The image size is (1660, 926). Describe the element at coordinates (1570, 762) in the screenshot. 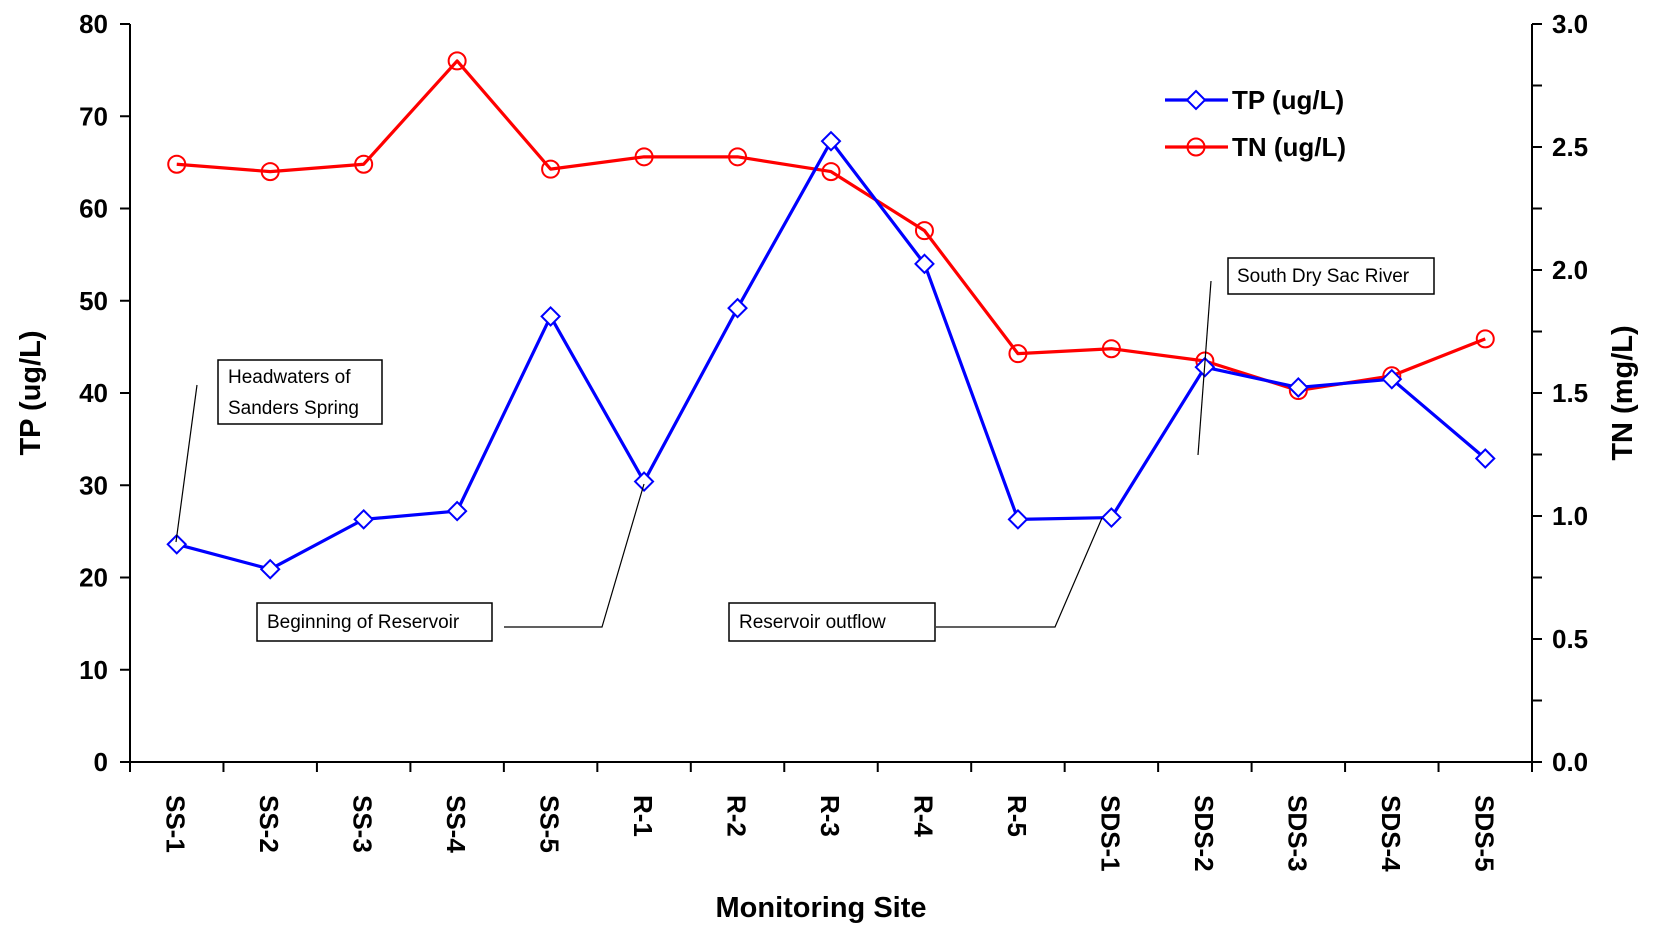

I see `y2-tick-label: 0.0` at that location.